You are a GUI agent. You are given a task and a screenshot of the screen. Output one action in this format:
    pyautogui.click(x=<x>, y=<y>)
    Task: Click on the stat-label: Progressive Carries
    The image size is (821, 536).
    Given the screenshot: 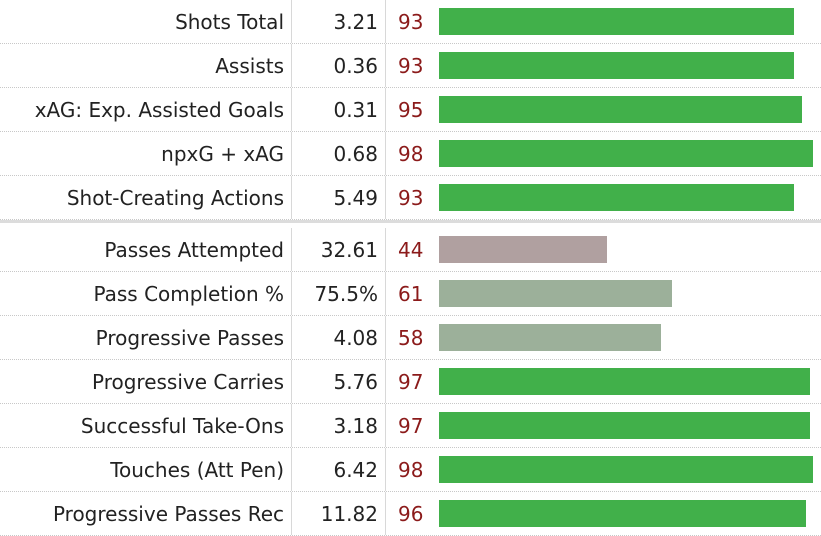 What is the action you would take?
    pyautogui.click(x=187, y=381)
    